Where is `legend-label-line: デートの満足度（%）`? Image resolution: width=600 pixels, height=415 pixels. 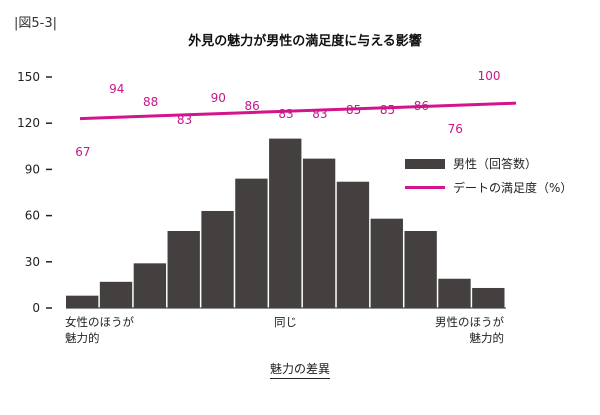 legend-label-line: デートの満足度（%） is located at coordinates (513, 188).